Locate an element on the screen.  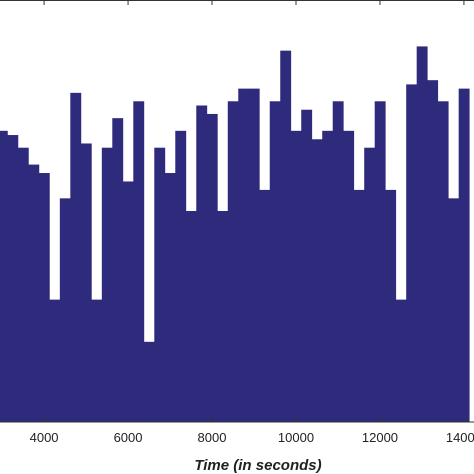
x-tick-label: 10000 is located at coordinates (296, 437).